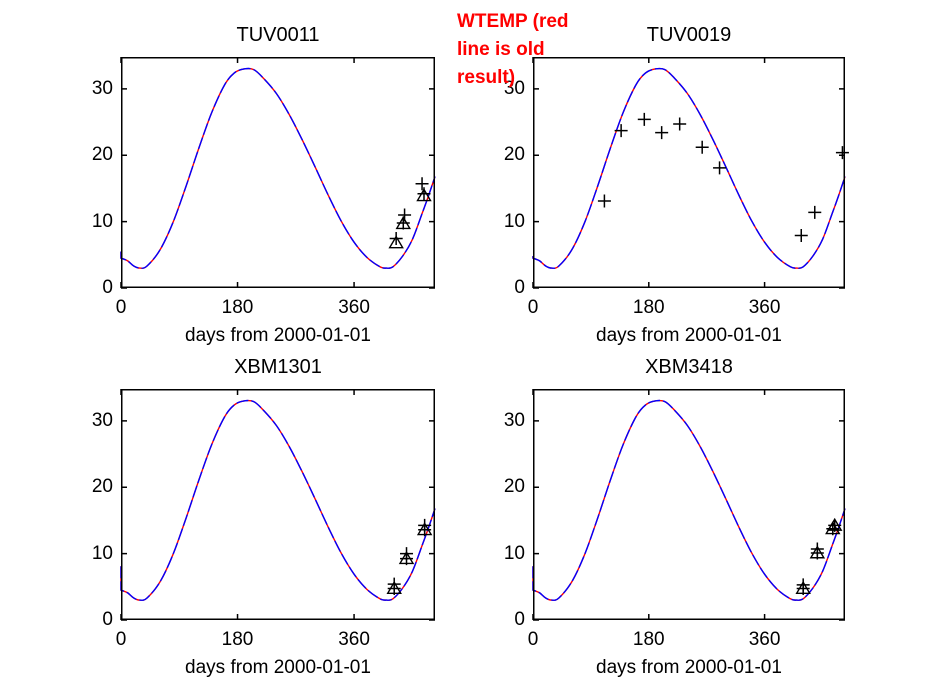  I want to click on plot-area-TUV0019, so click(690, 173).